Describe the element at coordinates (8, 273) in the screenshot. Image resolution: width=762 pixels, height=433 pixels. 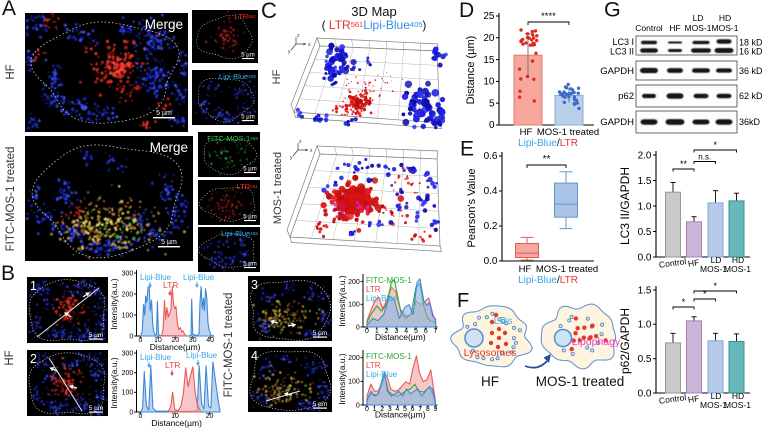
I see `svg-text: B` at that location.